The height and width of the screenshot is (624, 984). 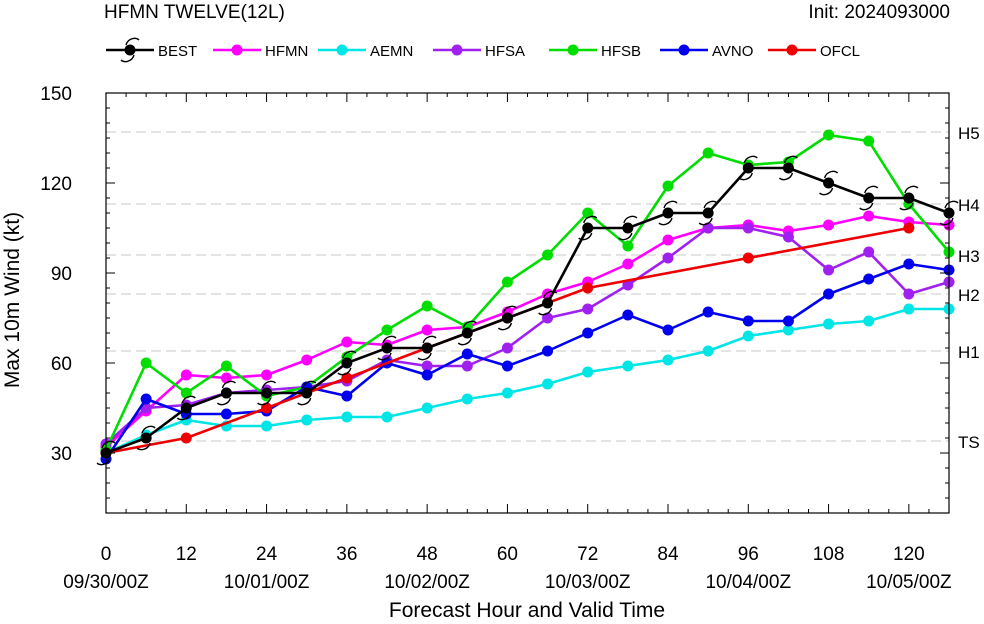 What do you see at coordinates (668, 554) in the screenshot?
I see `x-tick-label: 84` at bounding box center [668, 554].